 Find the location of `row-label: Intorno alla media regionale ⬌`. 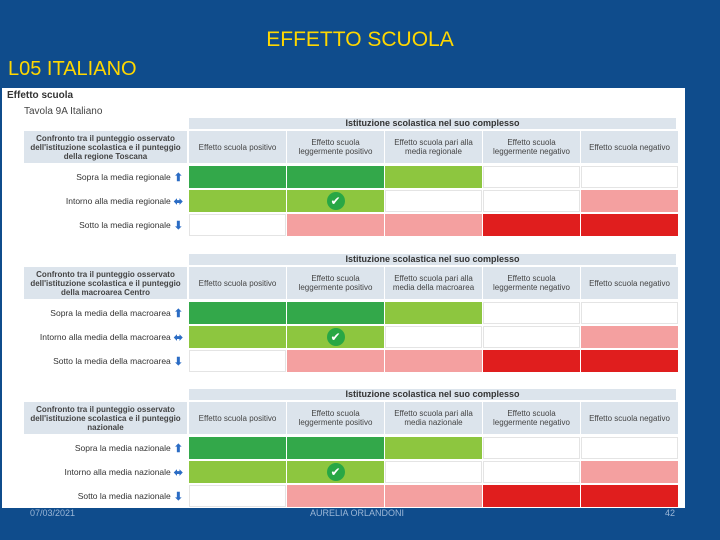

row-label: Intorno alla media regionale ⬌ is located at coordinates (105, 201).